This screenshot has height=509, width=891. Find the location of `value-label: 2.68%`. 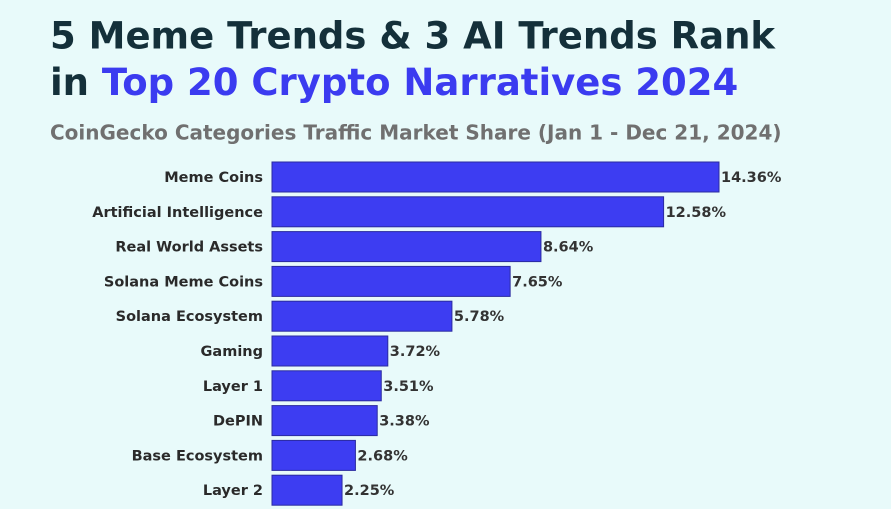

value-label: 2.68% is located at coordinates (382, 456).